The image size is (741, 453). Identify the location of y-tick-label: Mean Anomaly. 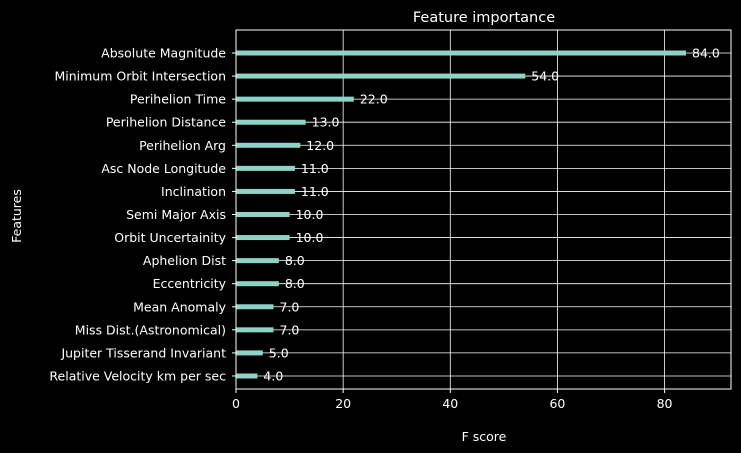
(179, 306).